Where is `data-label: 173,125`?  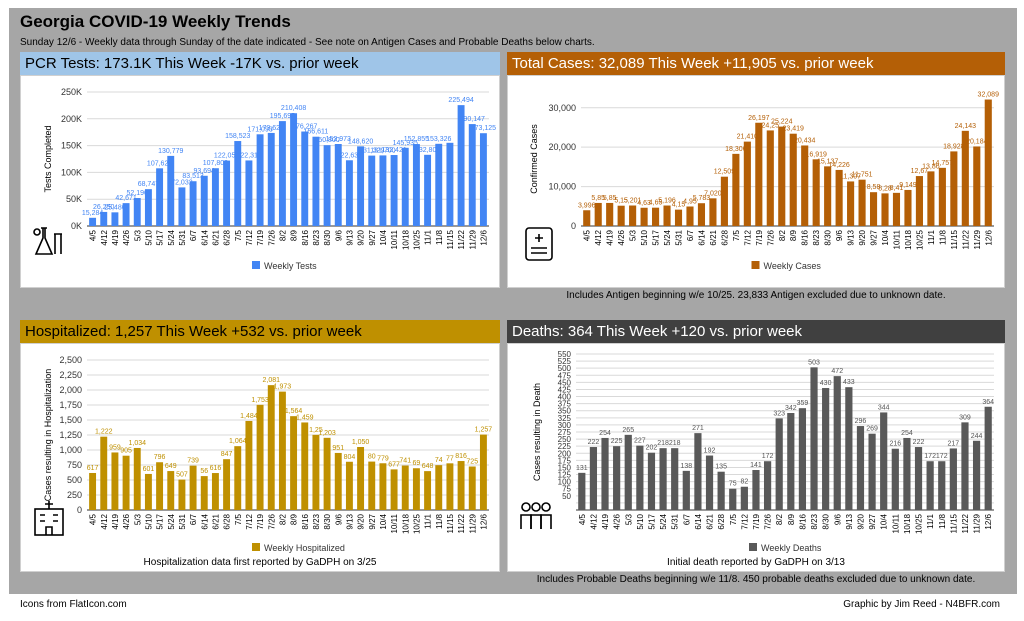 data-label: 173,125 is located at coordinates (483, 128).